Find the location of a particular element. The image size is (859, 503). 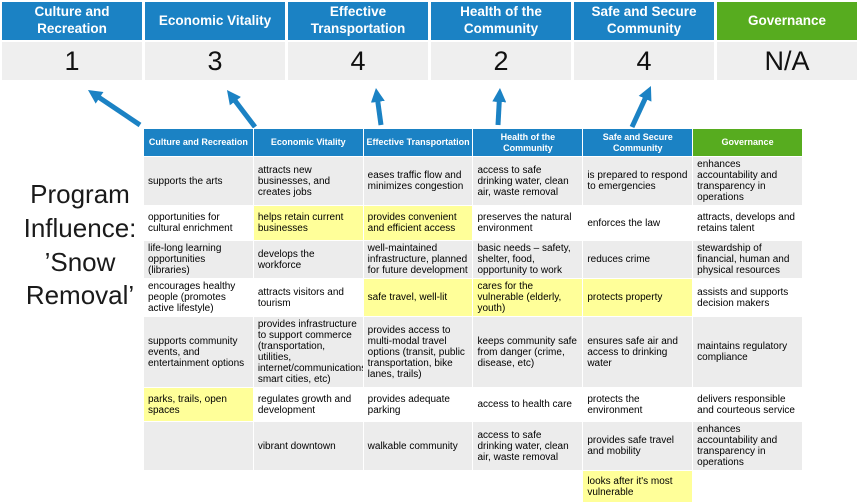

matrix-header-health-of-the-community: Health of the Community is located at coordinates (528, 142).